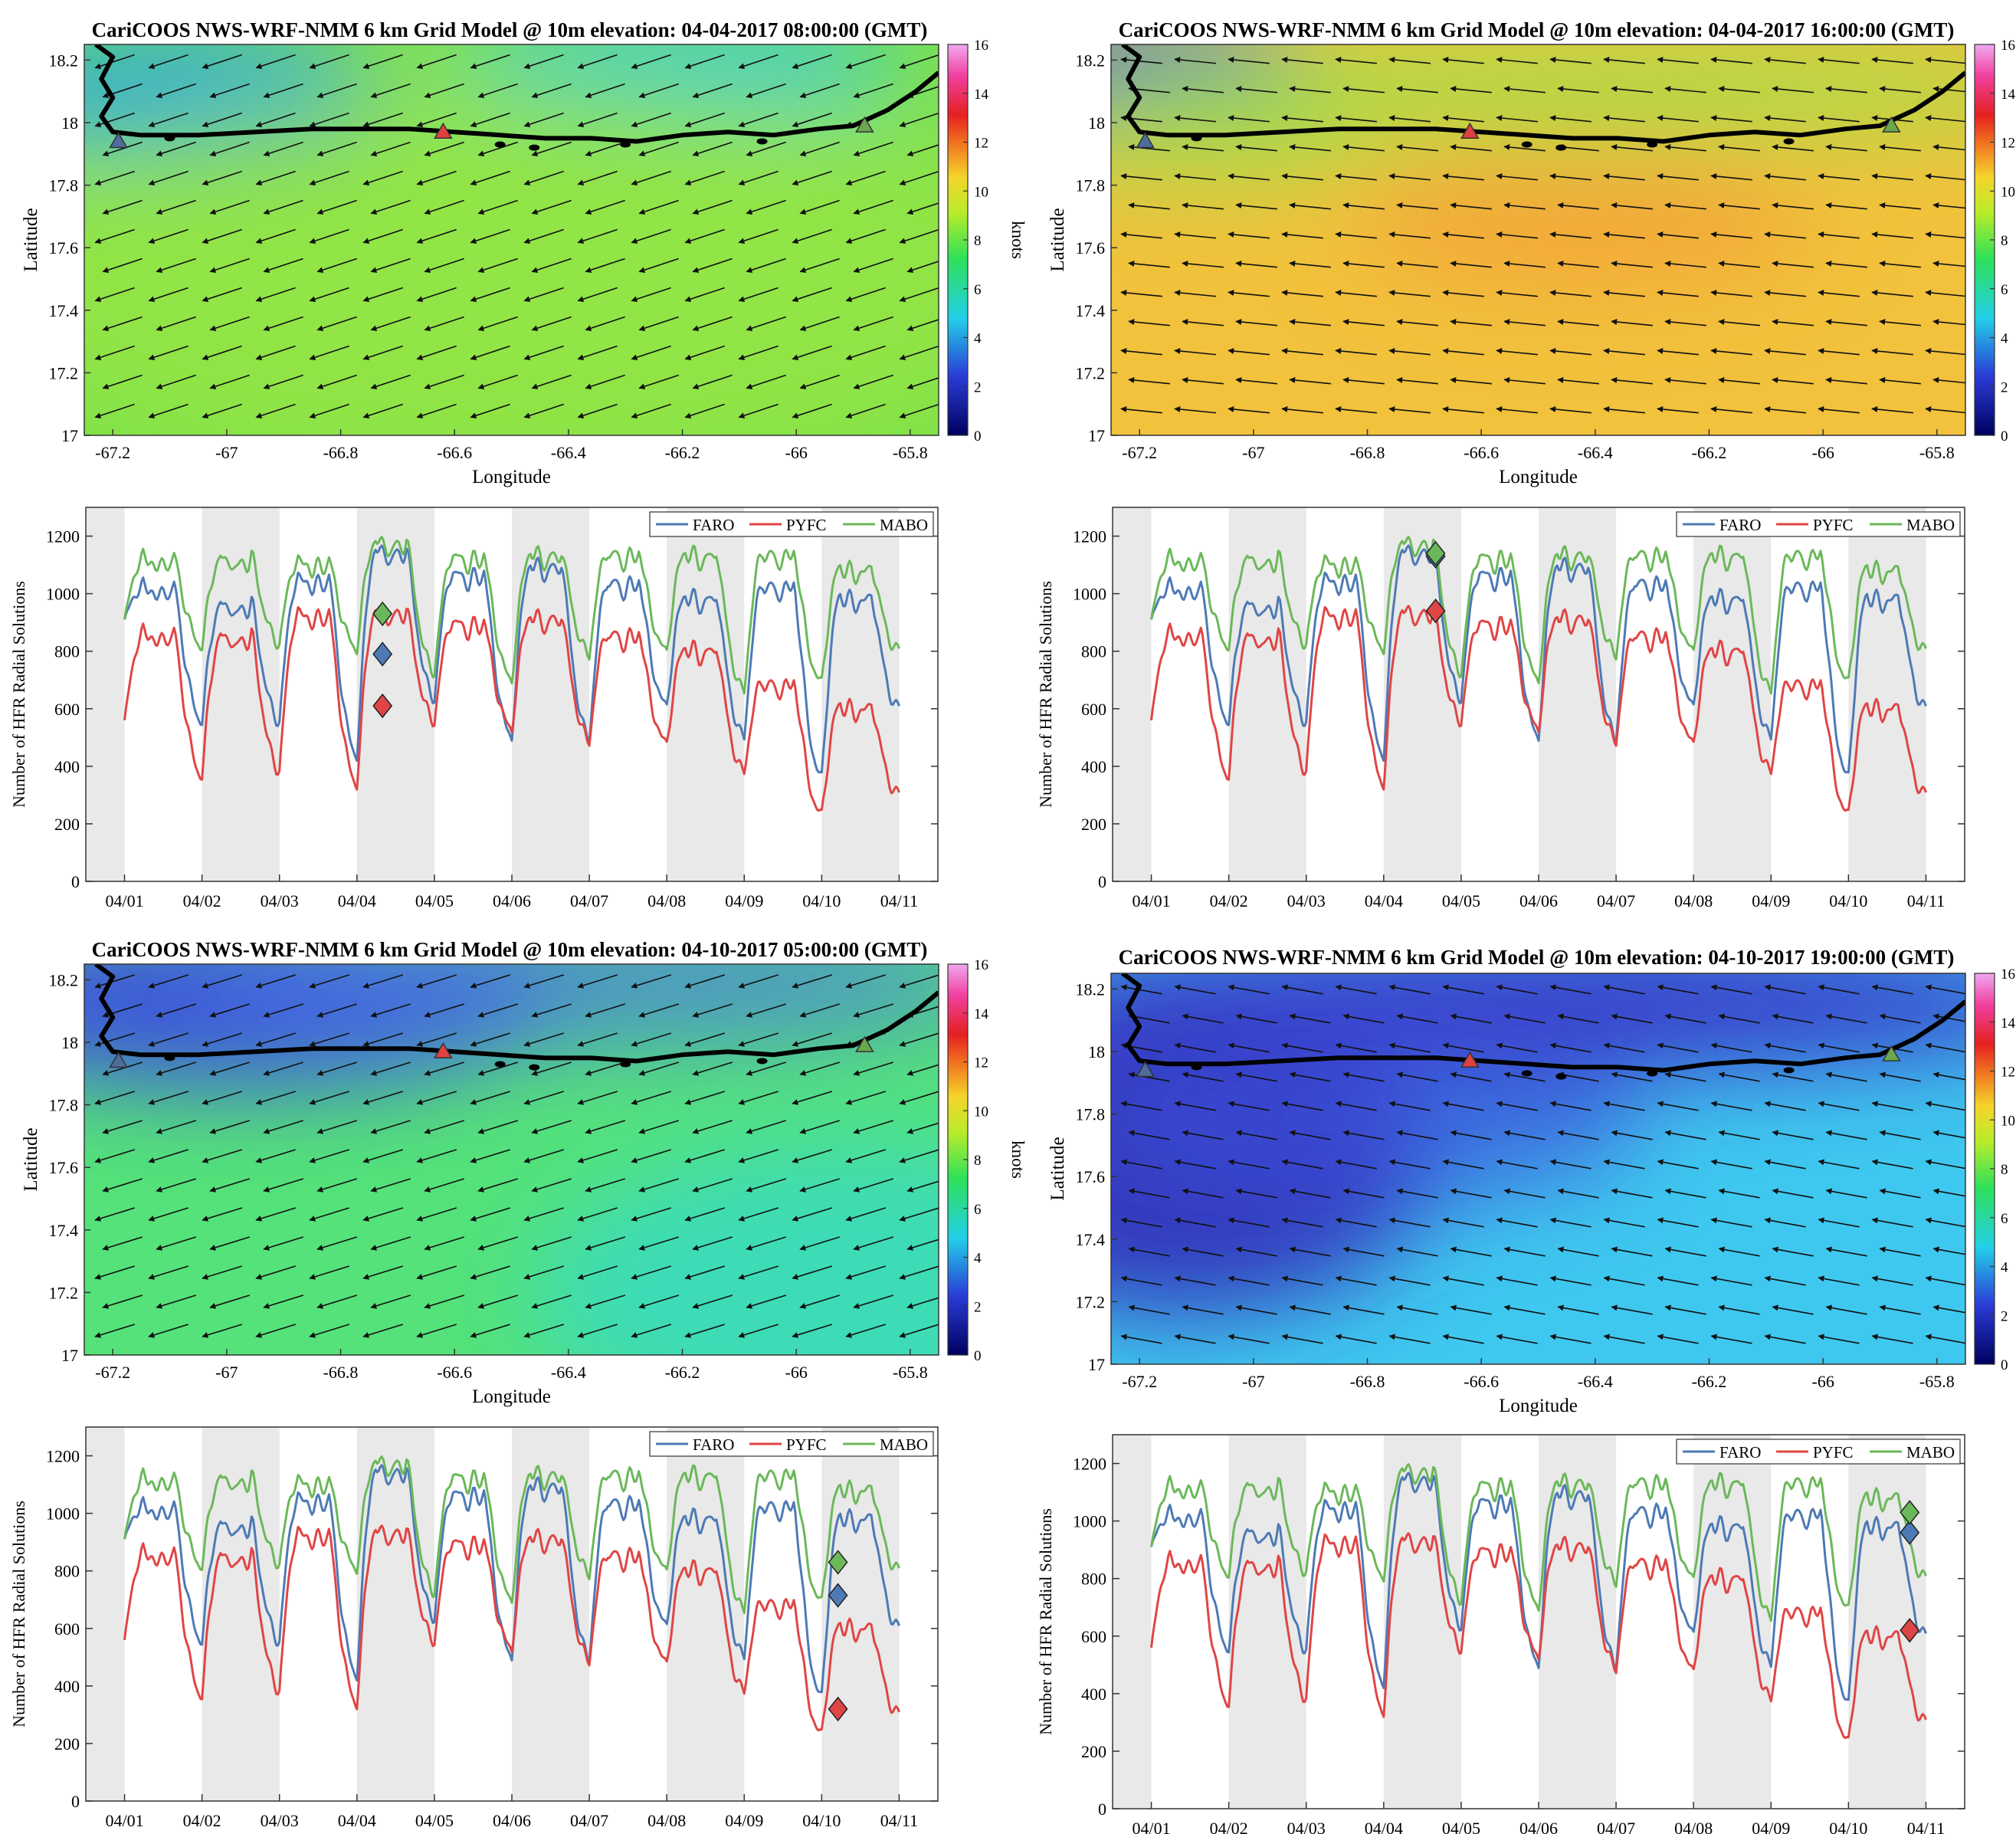  What do you see at coordinates (63, 536) in the screenshot?
I see `chart-ytick-label: 1200` at bounding box center [63, 536].